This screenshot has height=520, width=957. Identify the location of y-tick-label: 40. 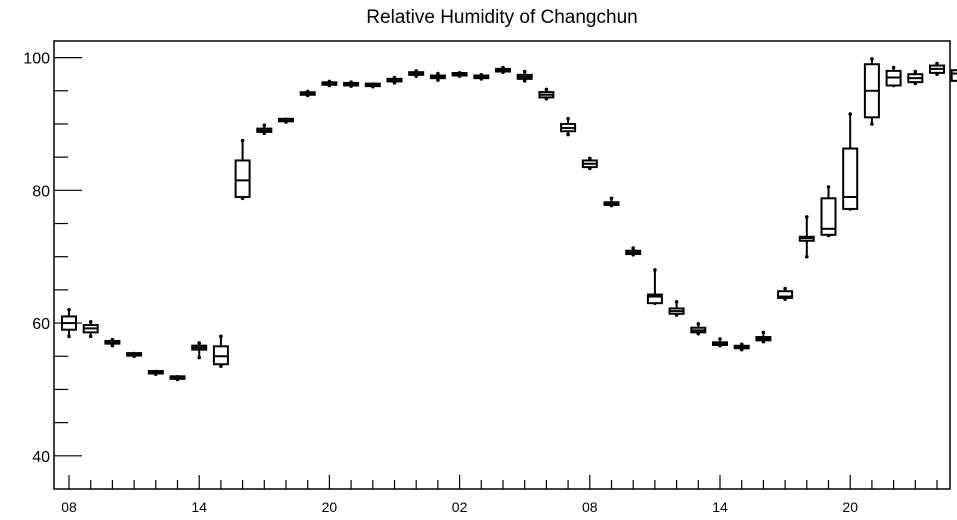
(41, 457).